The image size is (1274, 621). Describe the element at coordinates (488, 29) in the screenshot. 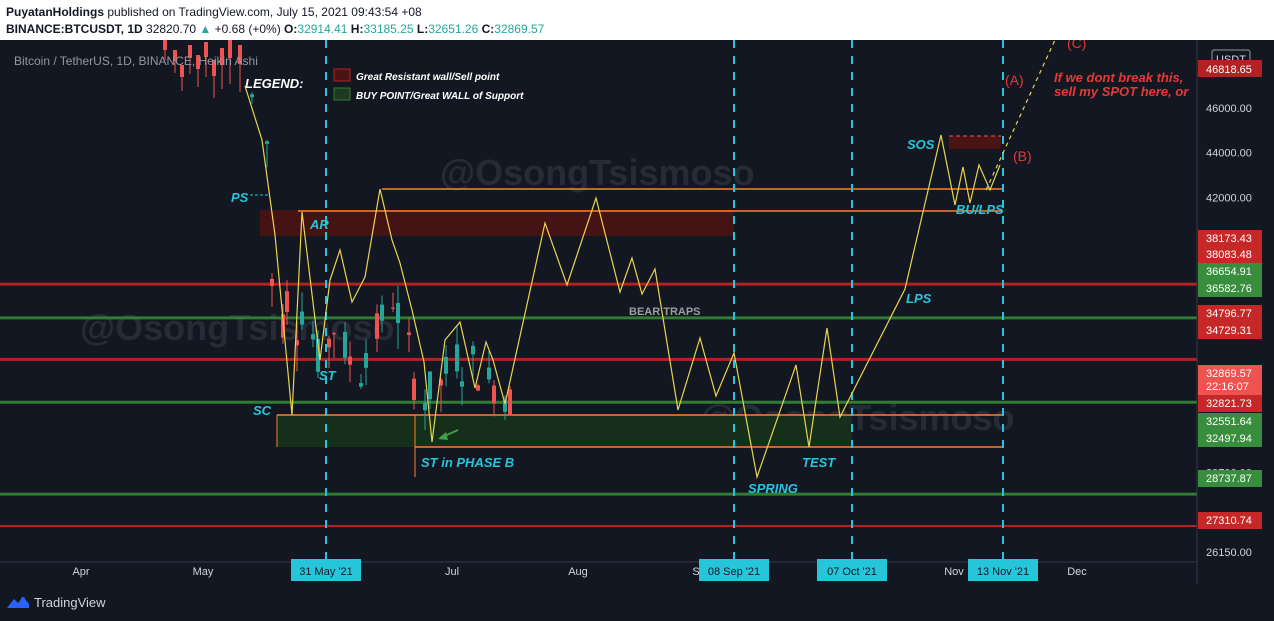

I see `close-label: C:` at that location.